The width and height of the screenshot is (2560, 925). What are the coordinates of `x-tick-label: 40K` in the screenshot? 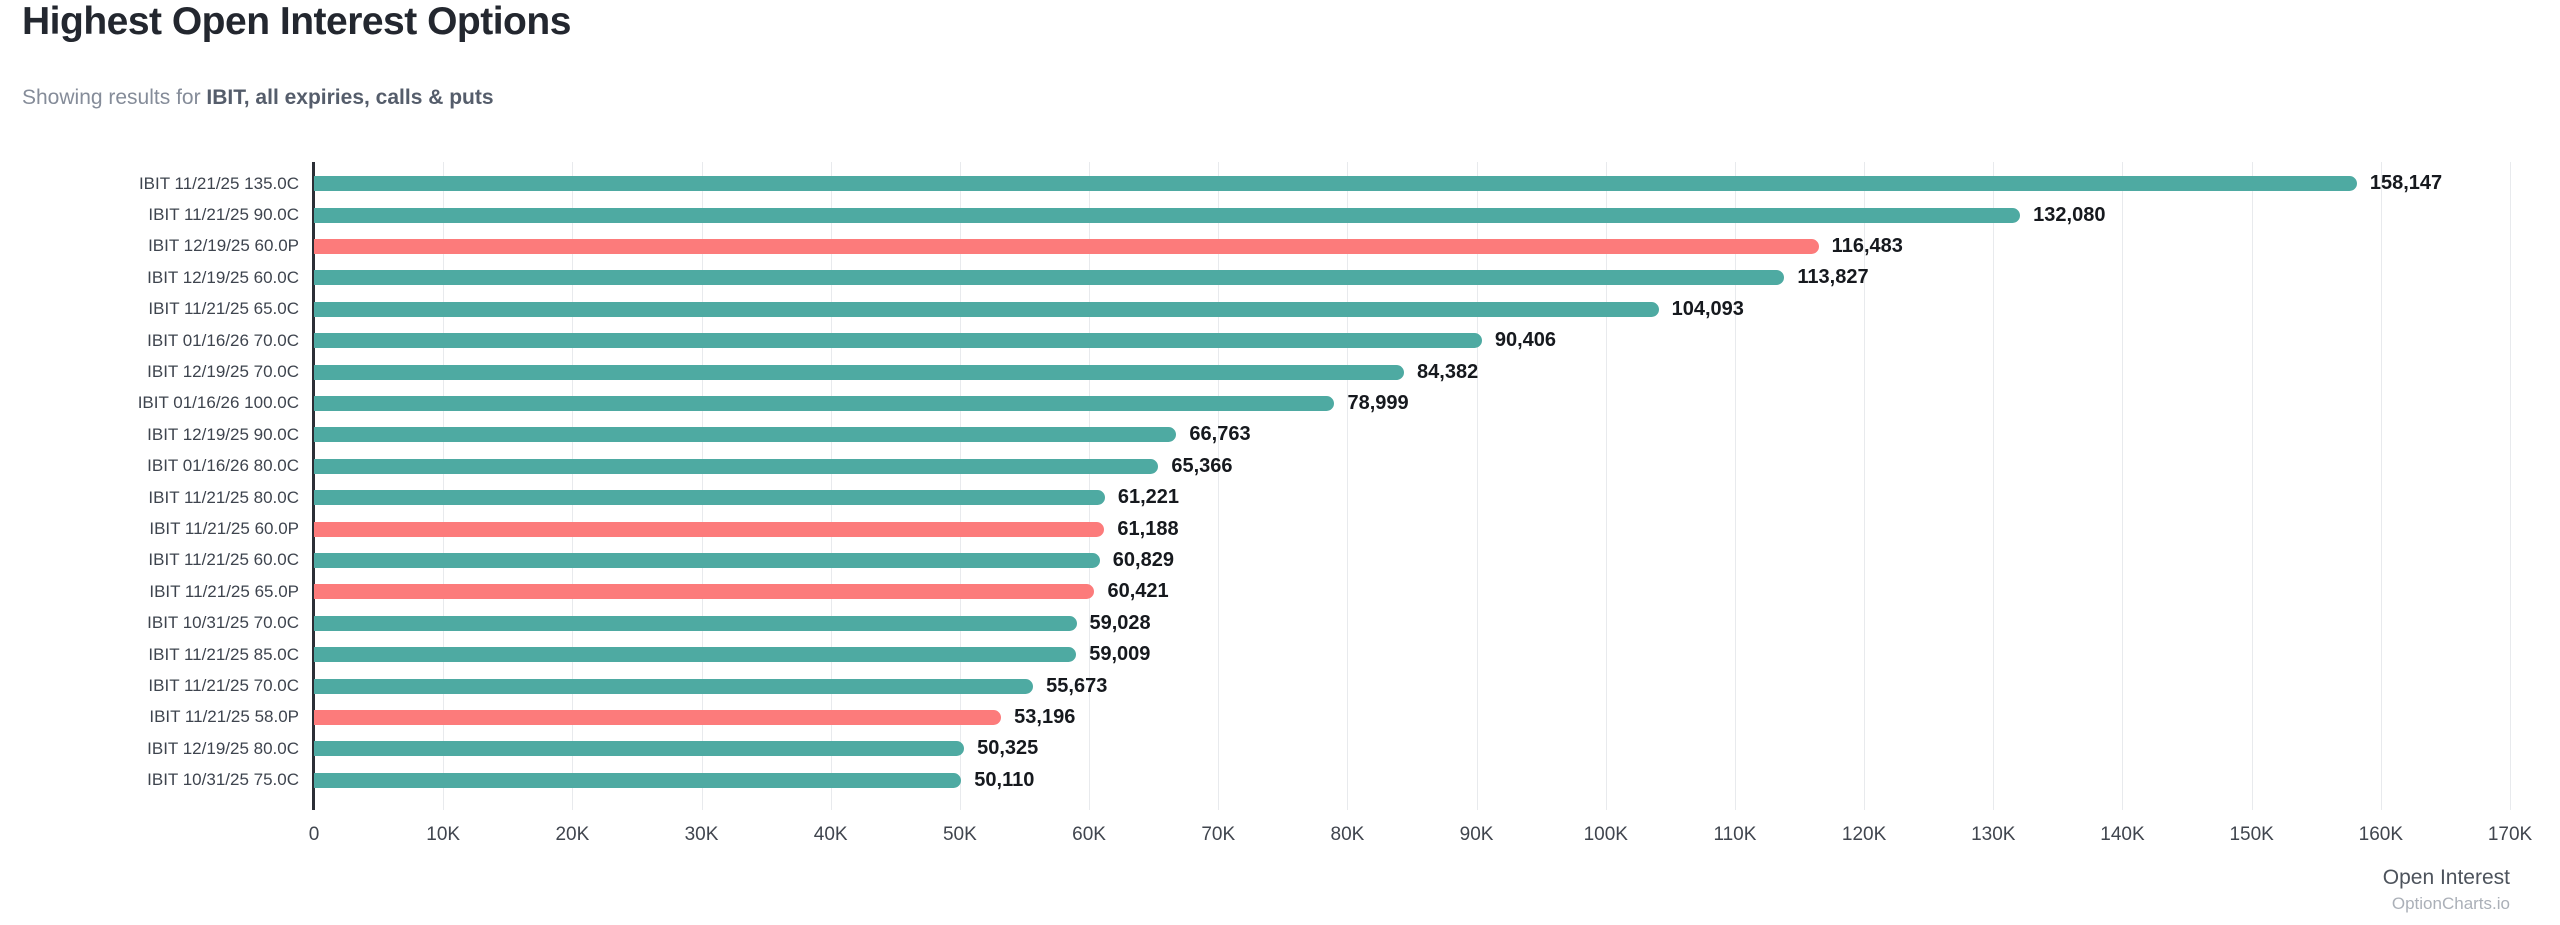 It's located at (830, 834).